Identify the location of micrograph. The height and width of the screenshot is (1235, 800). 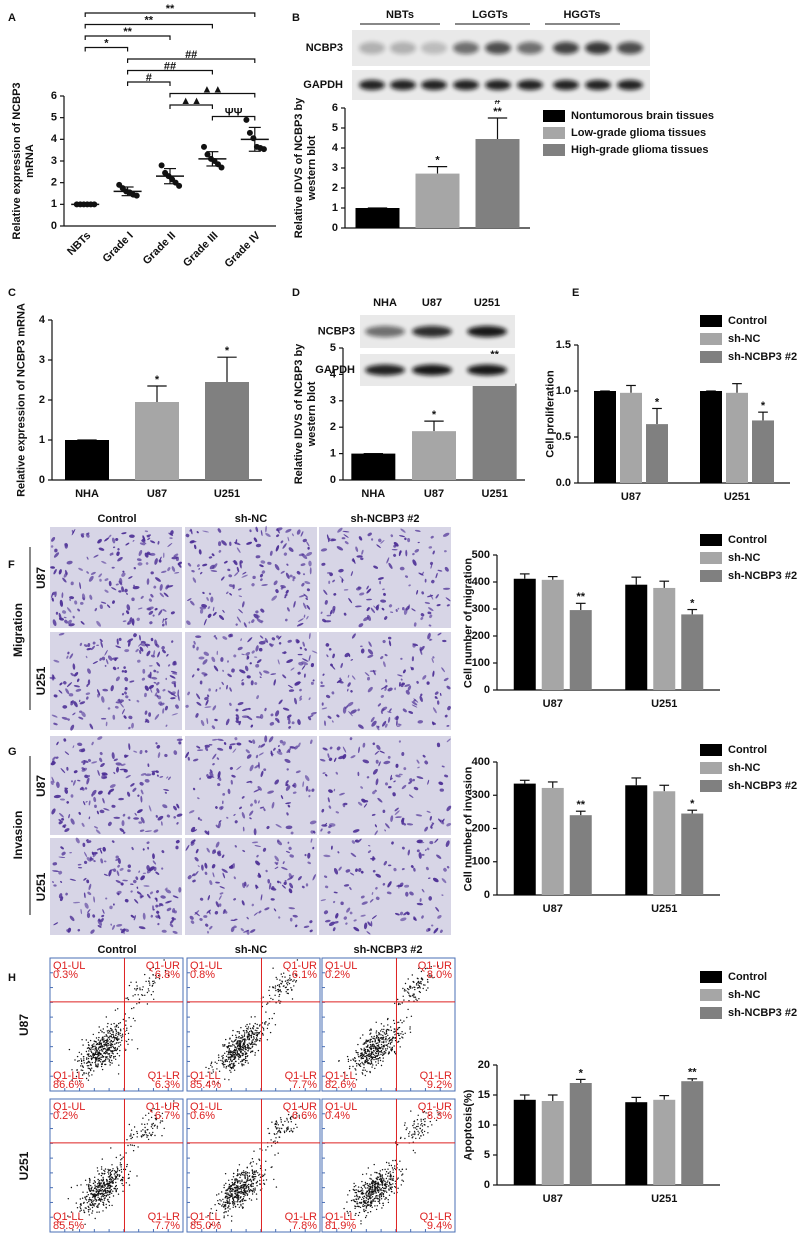
(116, 785).